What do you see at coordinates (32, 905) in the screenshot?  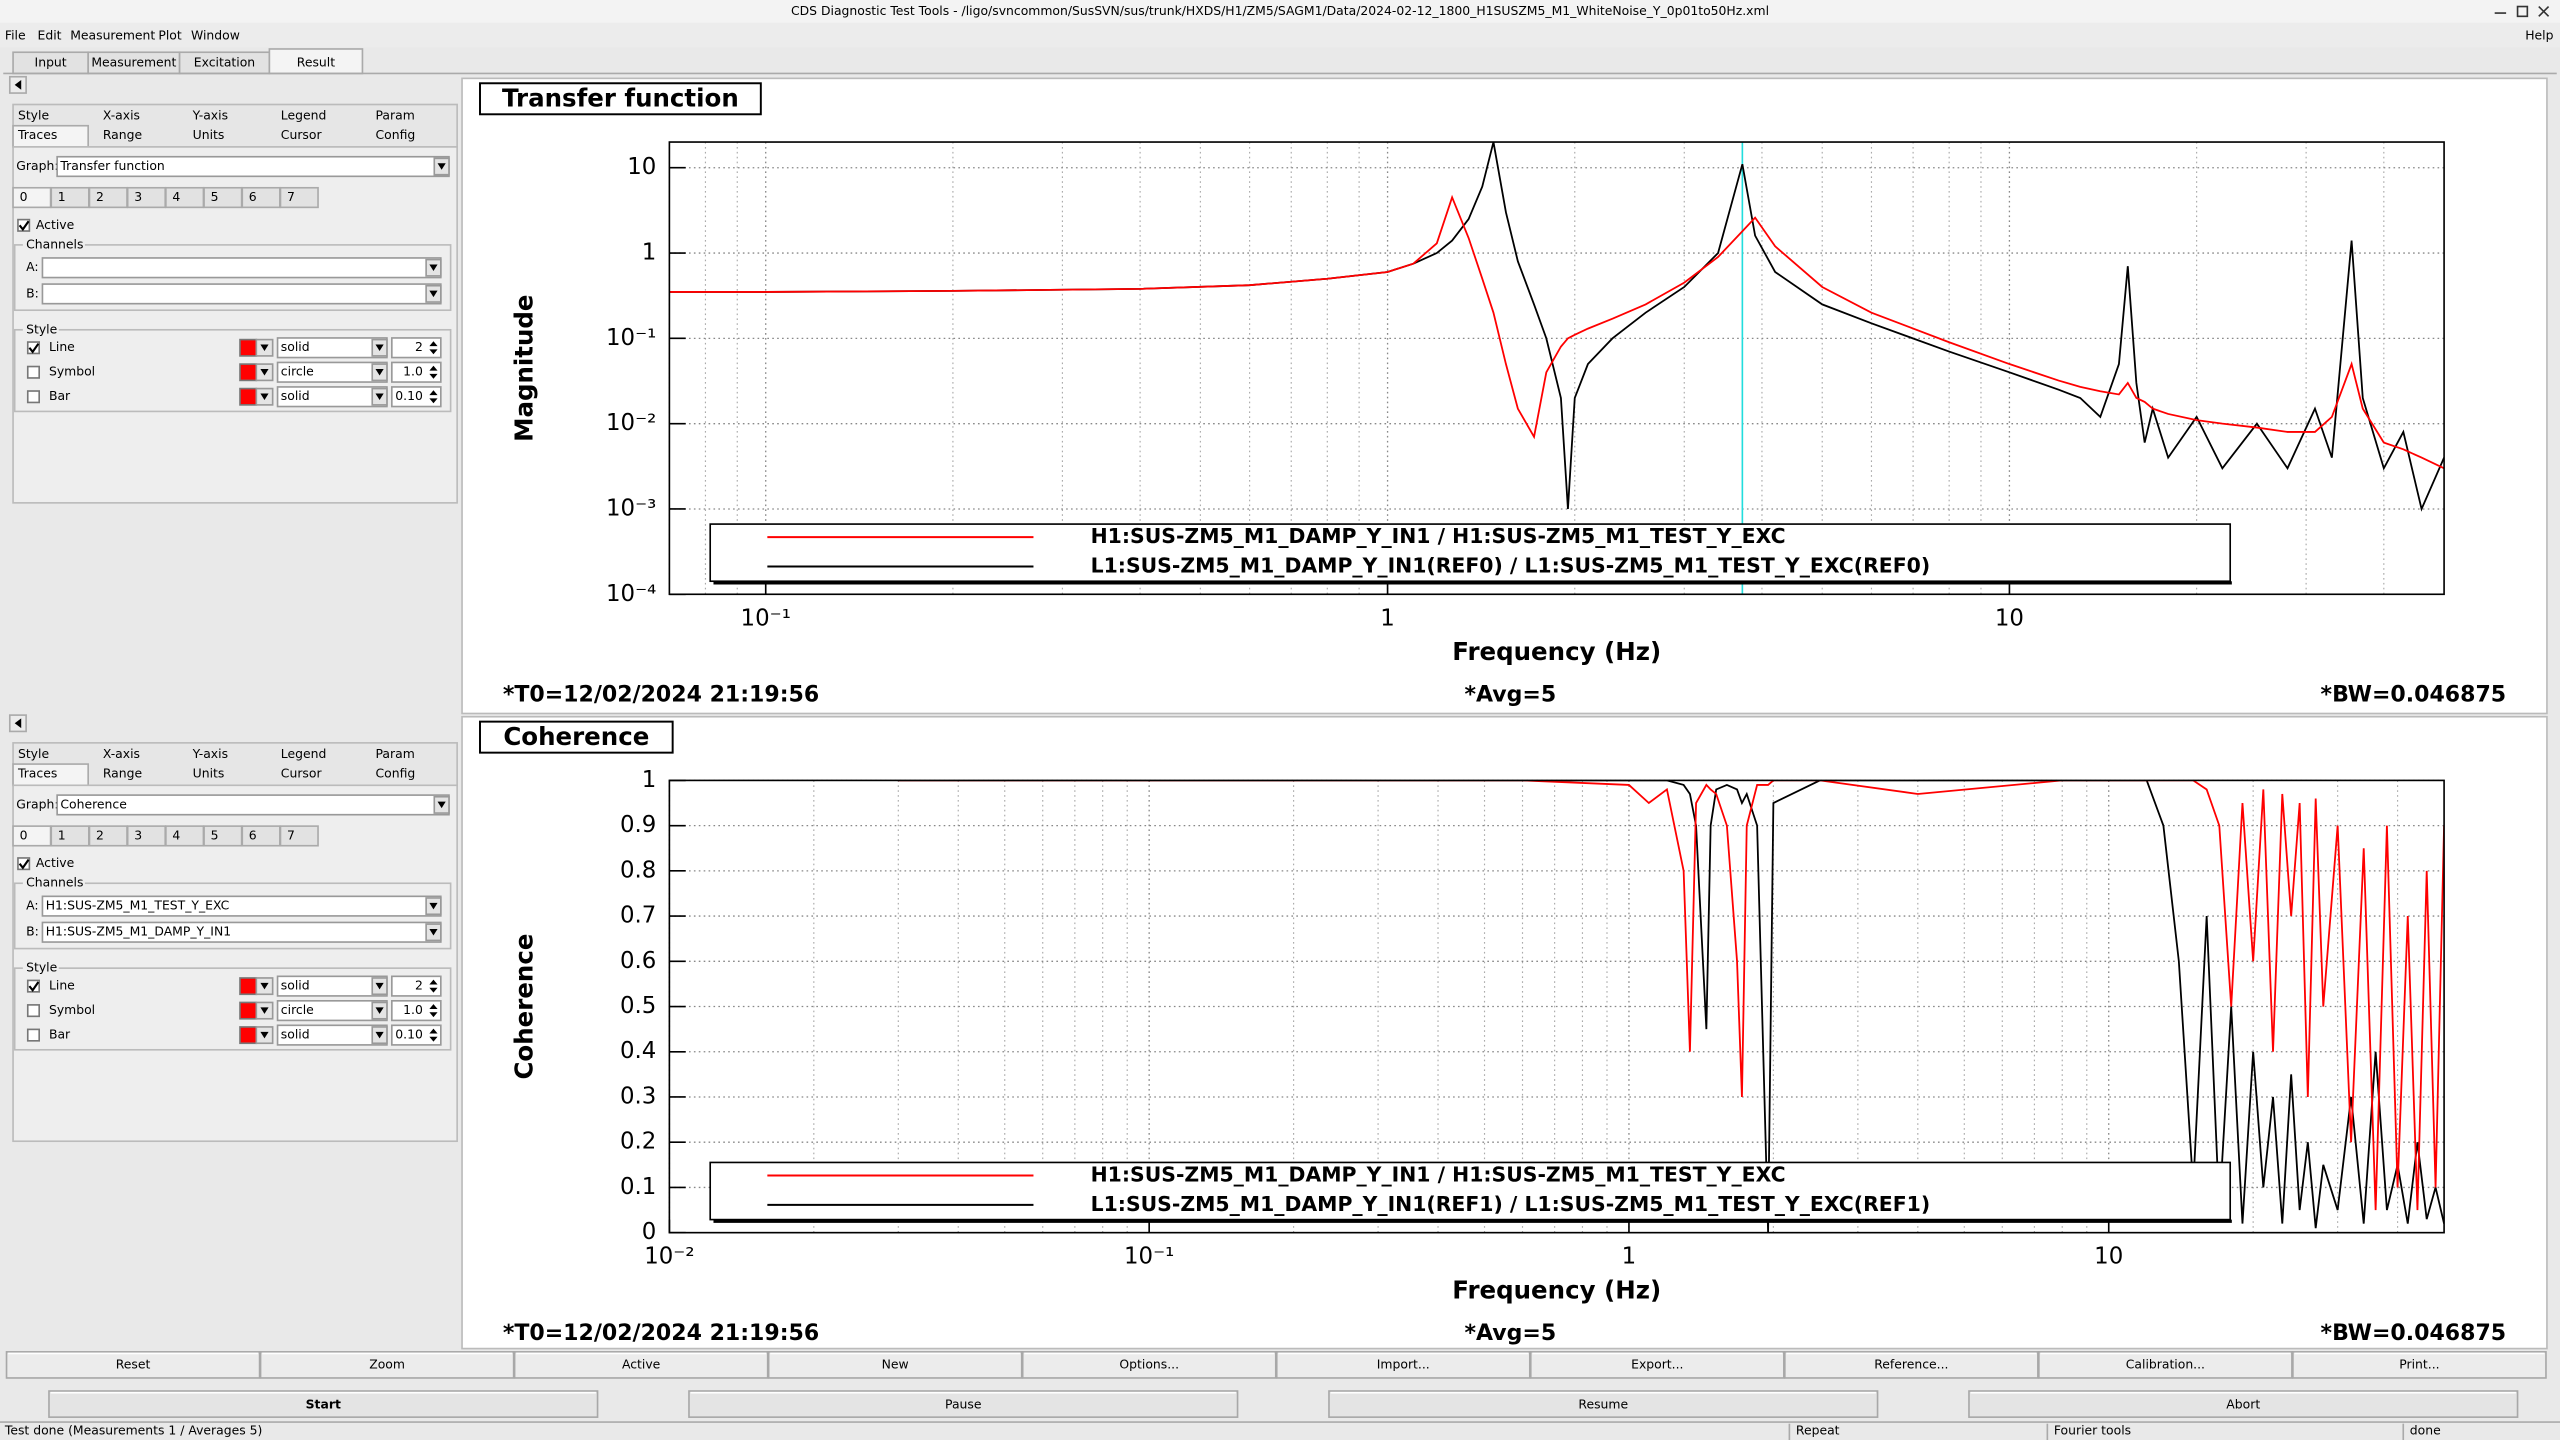 I see `label: A:` at bounding box center [32, 905].